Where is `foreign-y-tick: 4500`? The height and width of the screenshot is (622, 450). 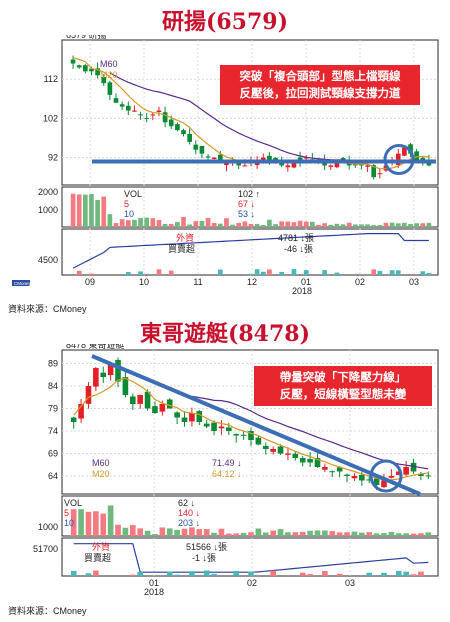 foreign-y-tick: 4500 is located at coordinates (48, 260).